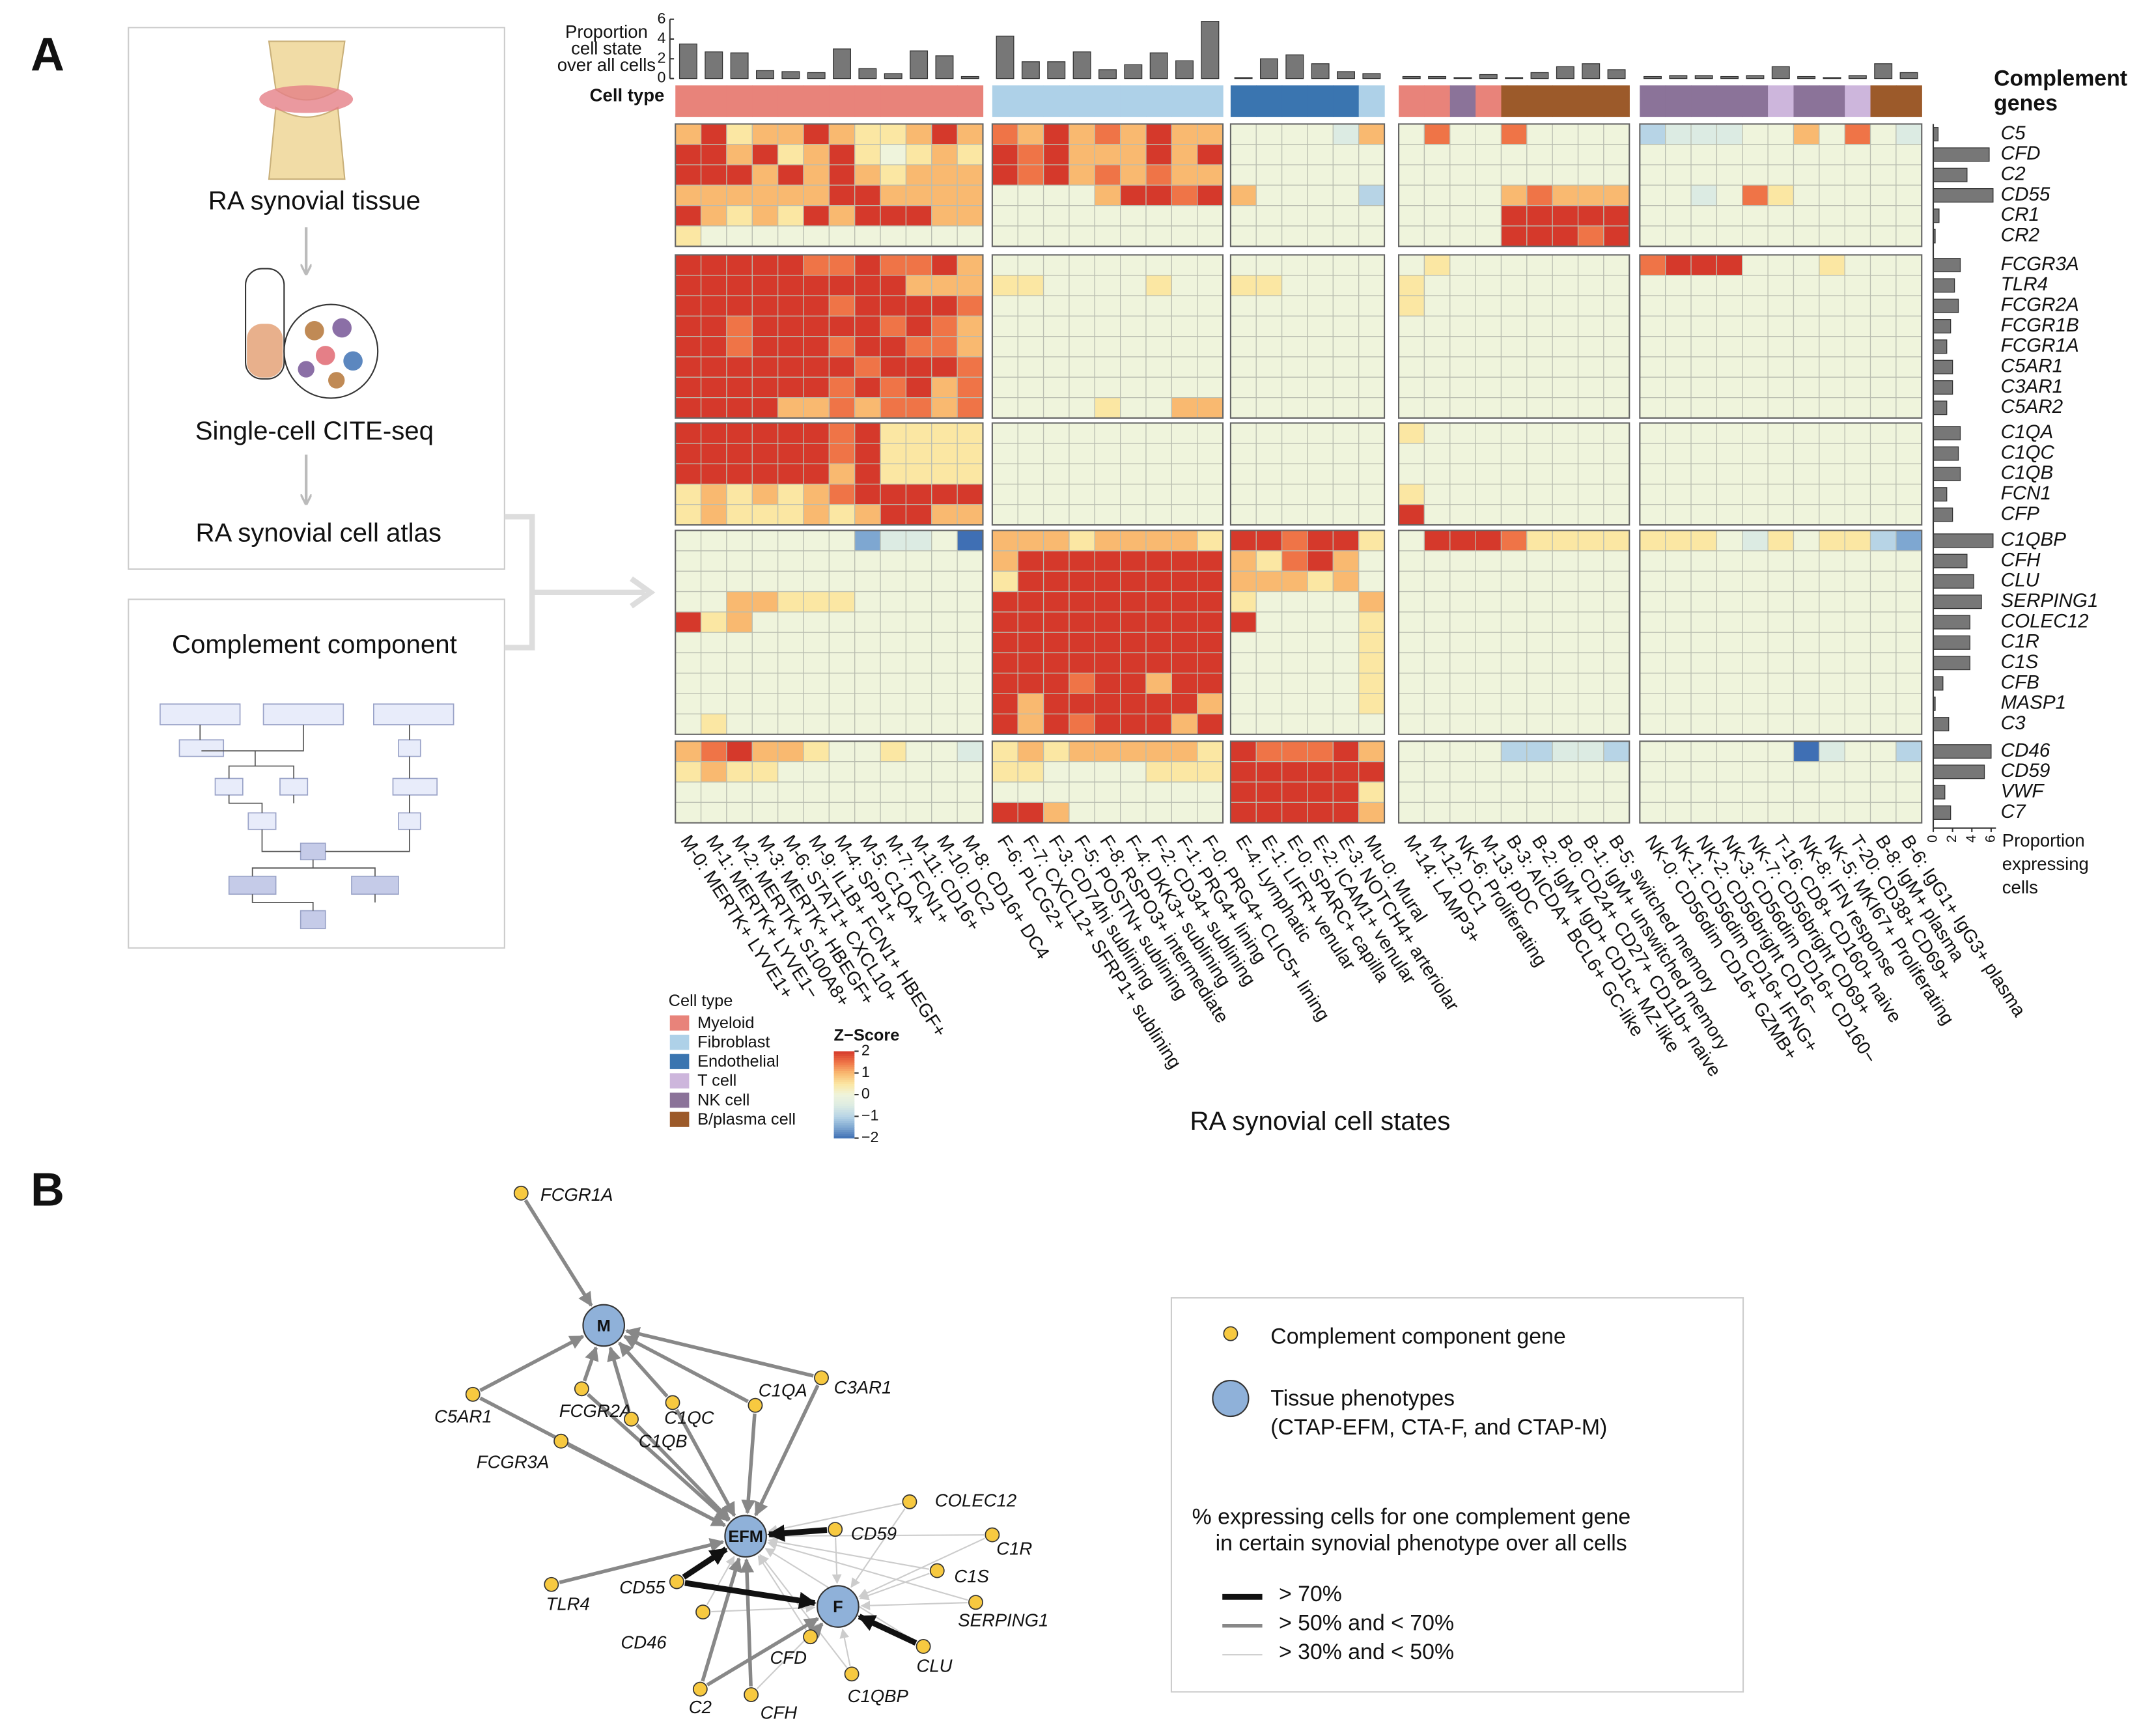 This screenshot has height=1736, width=2154. What do you see at coordinates (574, 582) in the screenshot?
I see `connector` at bounding box center [574, 582].